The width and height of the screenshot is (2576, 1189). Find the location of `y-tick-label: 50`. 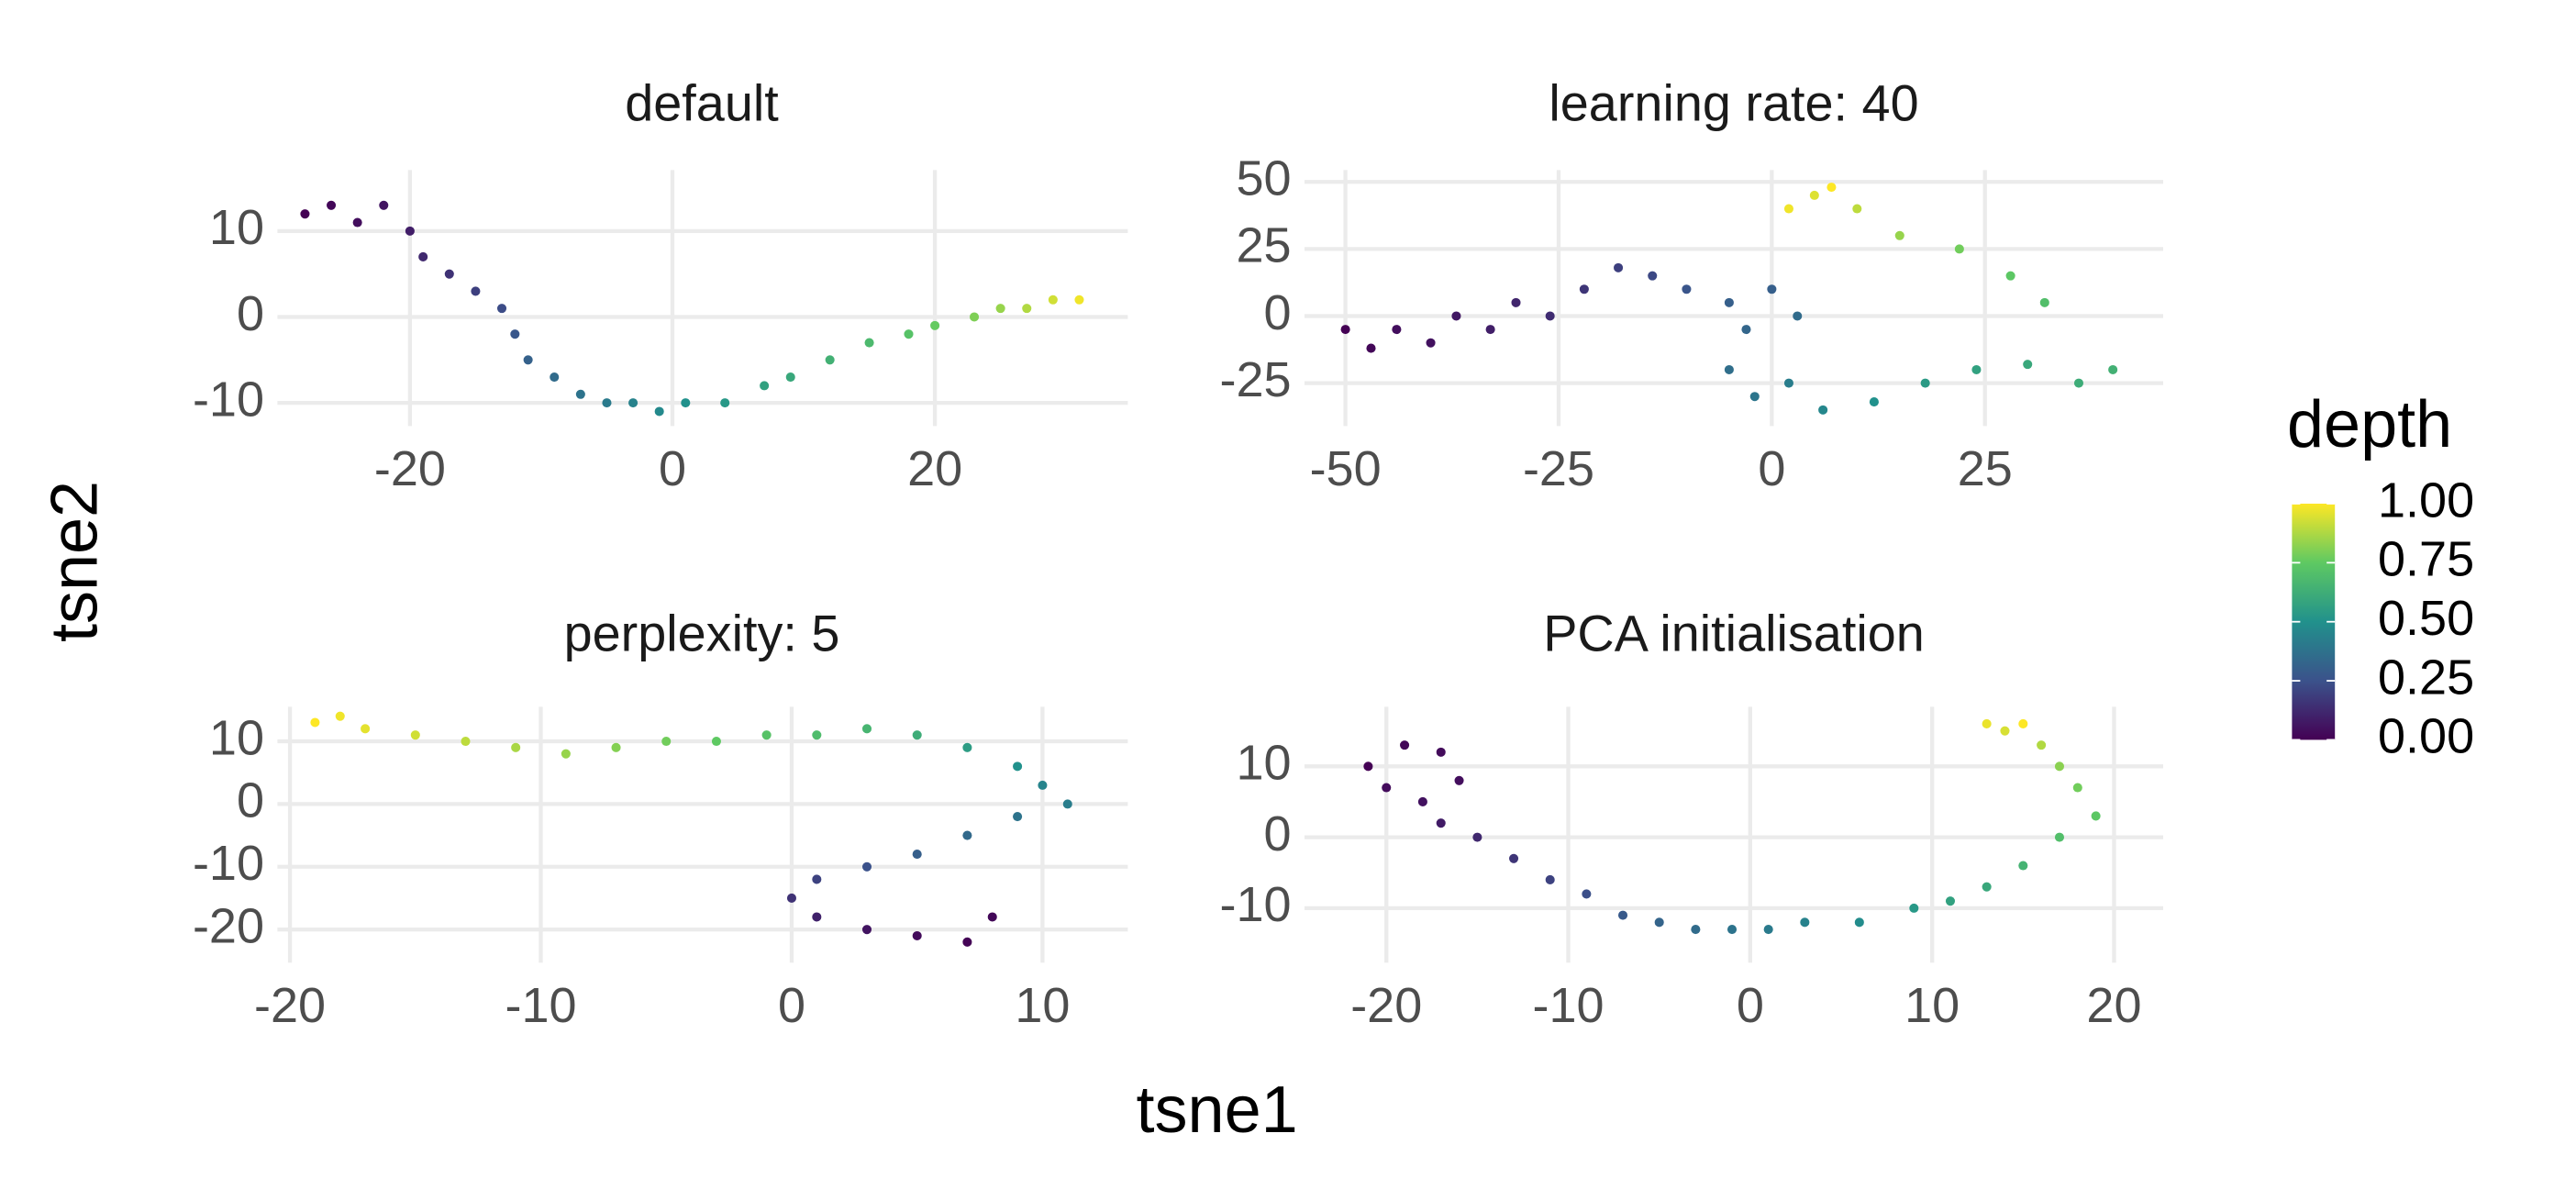

y-tick-label: 50 is located at coordinates (1264, 178).